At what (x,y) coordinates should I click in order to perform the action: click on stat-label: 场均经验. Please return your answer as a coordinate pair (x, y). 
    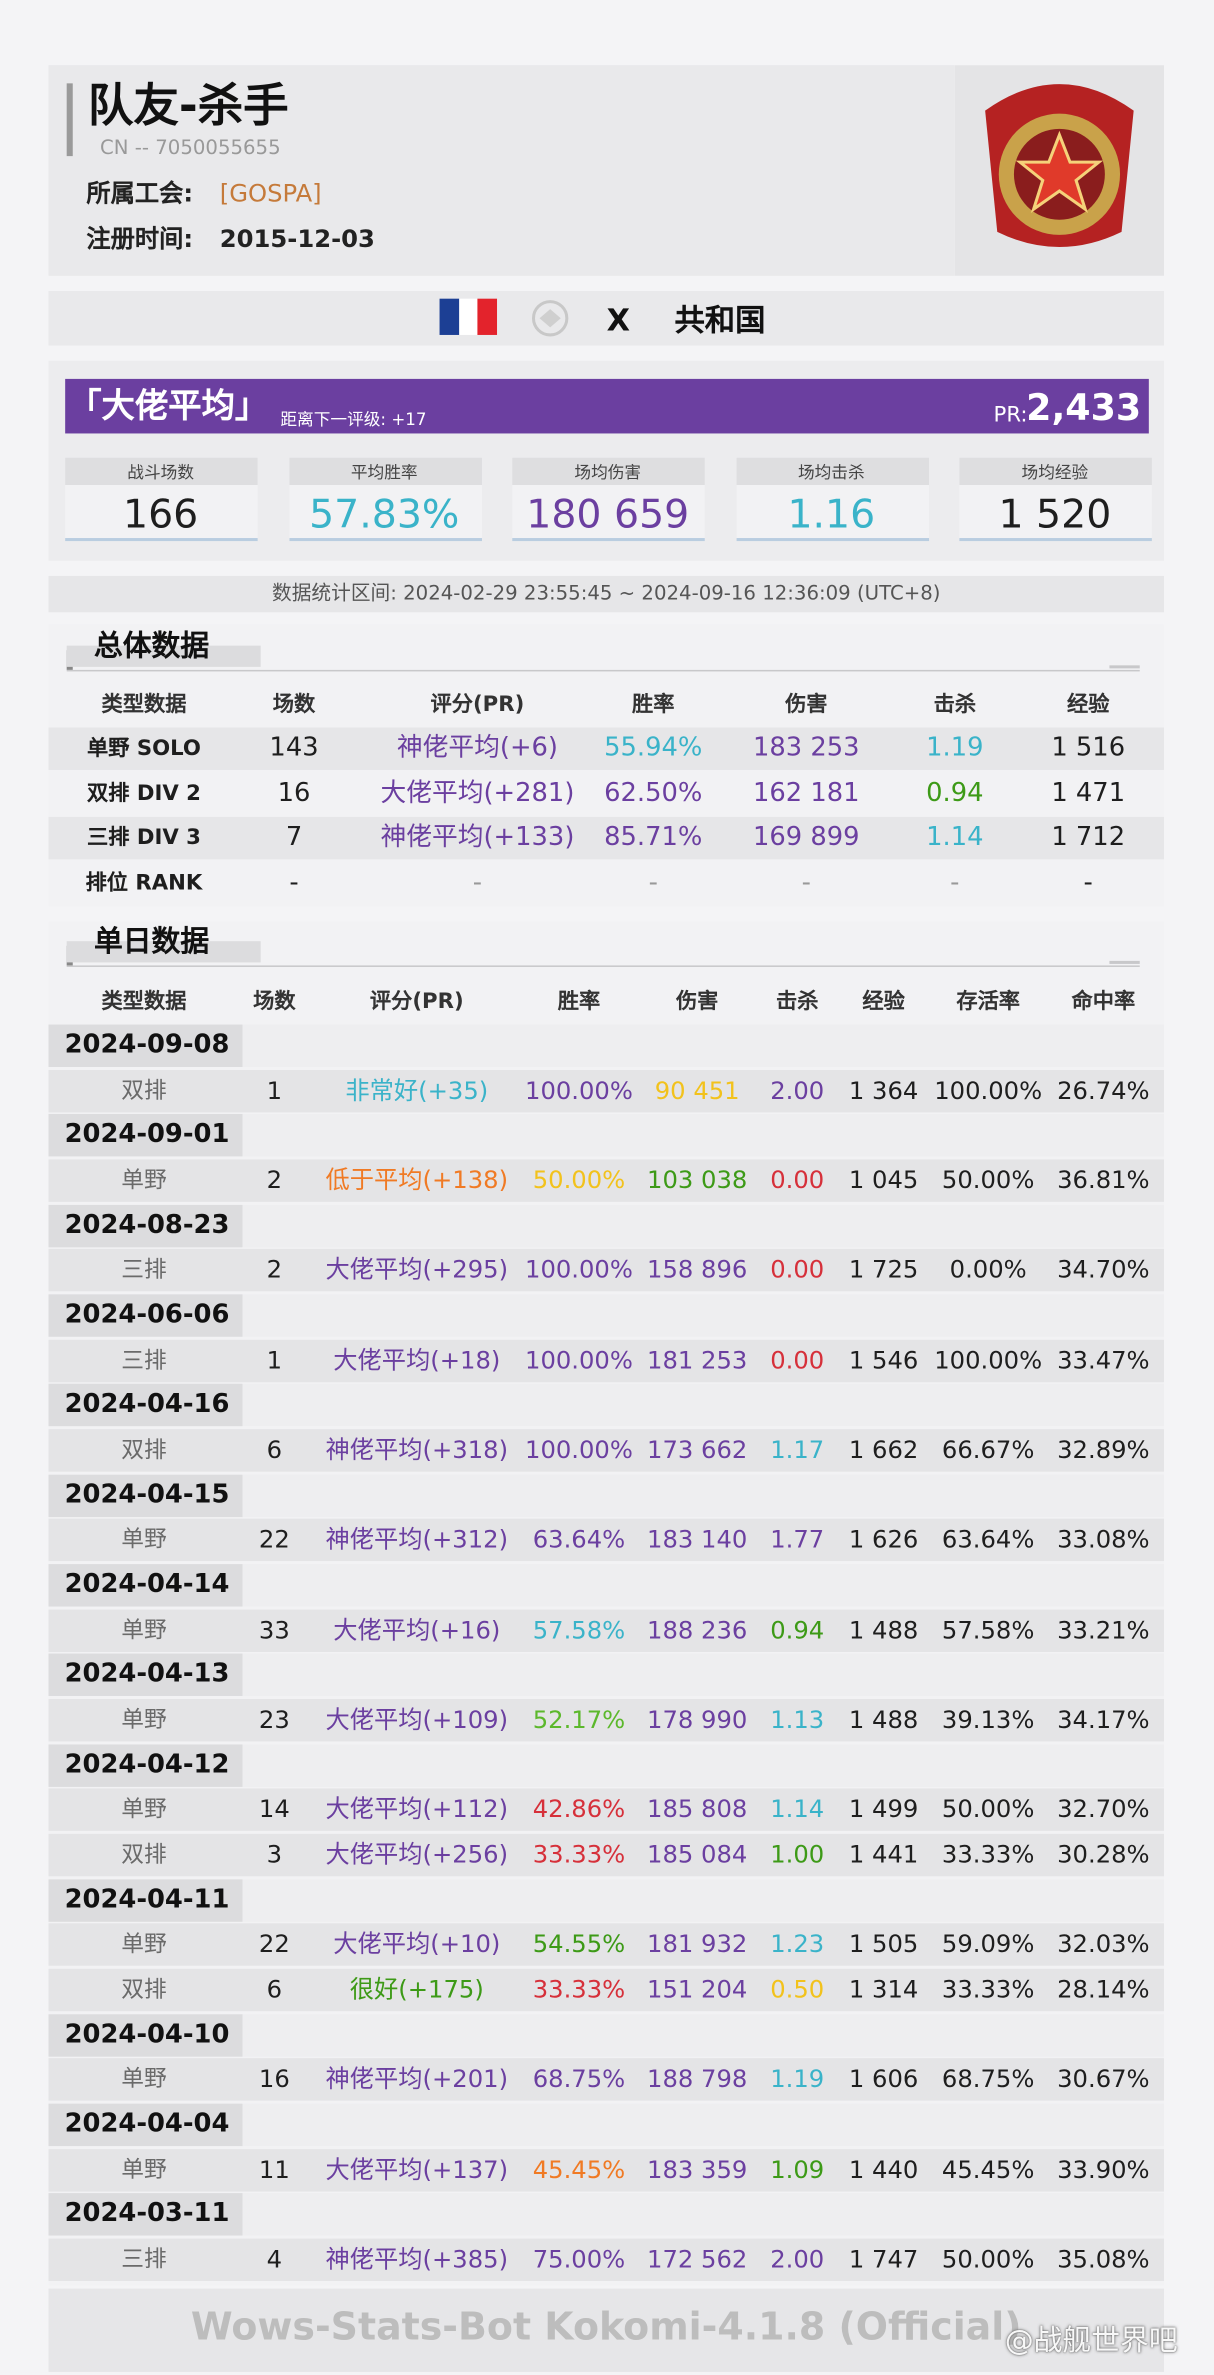
    Looking at the image, I should click on (1055, 473).